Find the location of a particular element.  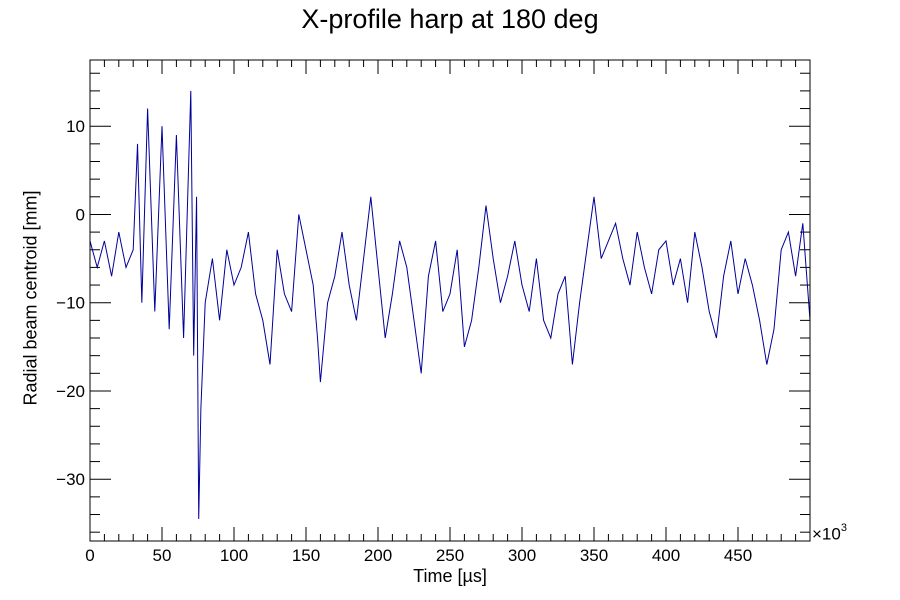

y-tick-label: 10 is located at coordinates (75, 126).